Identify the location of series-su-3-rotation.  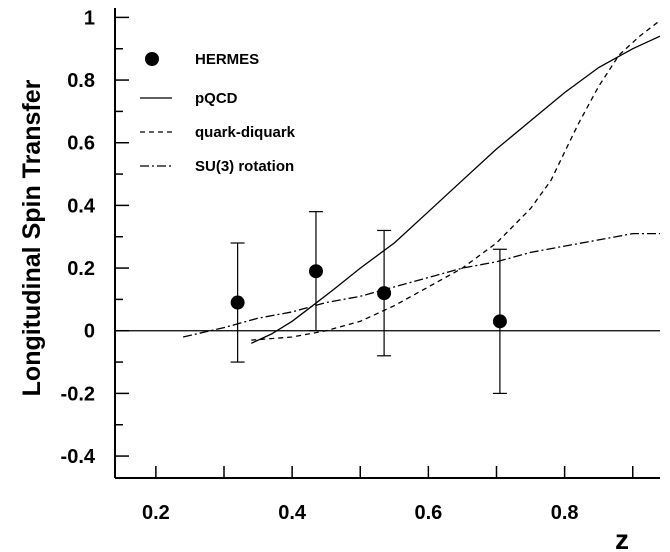
(421, 285).